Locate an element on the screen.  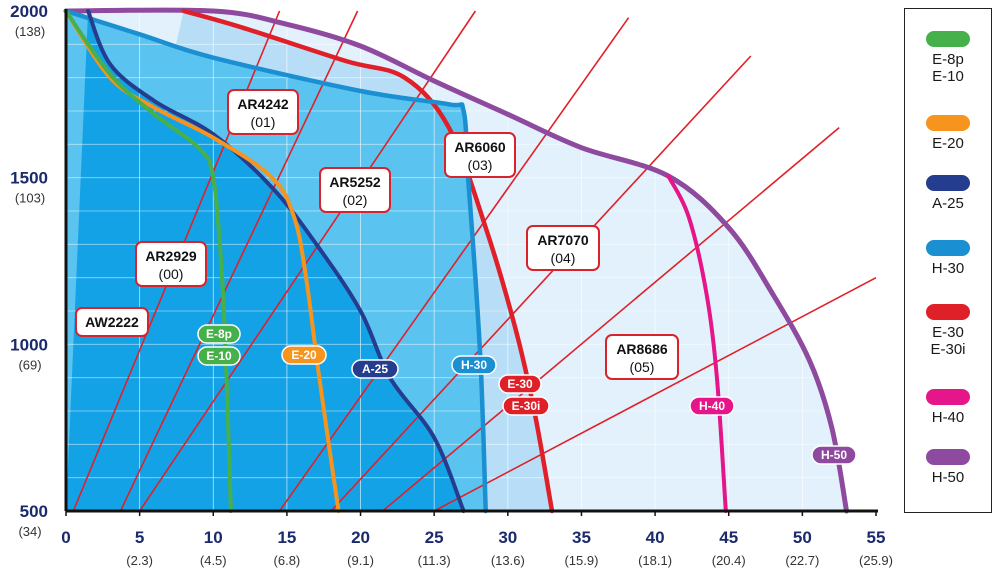
y-tick-label: 2000 is located at coordinates (29, 11).